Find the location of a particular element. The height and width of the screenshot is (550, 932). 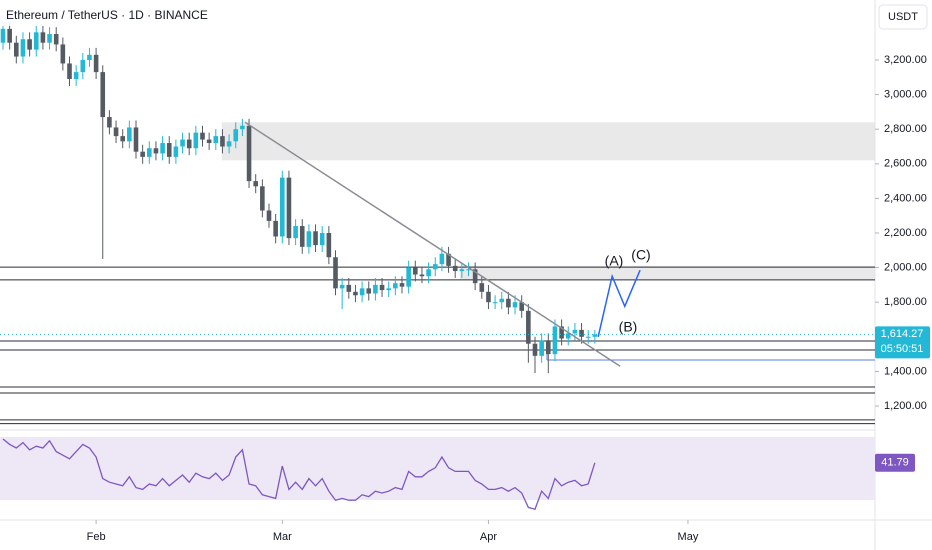

y-tick-label: 2,400.00 is located at coordinates (905, 198).